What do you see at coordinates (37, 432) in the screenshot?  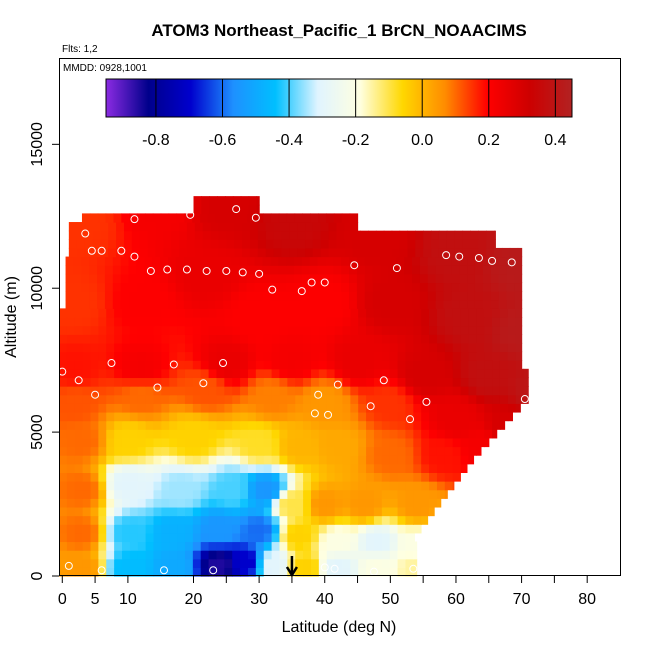 I see `y-tick-label: 5000` at bounding box center [37, 432].